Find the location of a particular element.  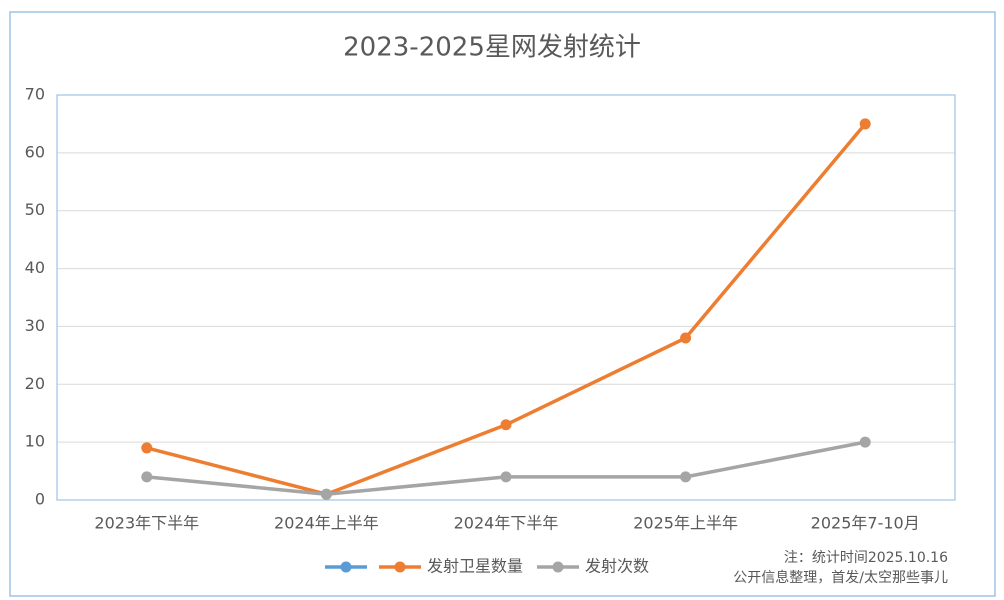

y-tick-label: 60 is located at coordinates (35, 151).